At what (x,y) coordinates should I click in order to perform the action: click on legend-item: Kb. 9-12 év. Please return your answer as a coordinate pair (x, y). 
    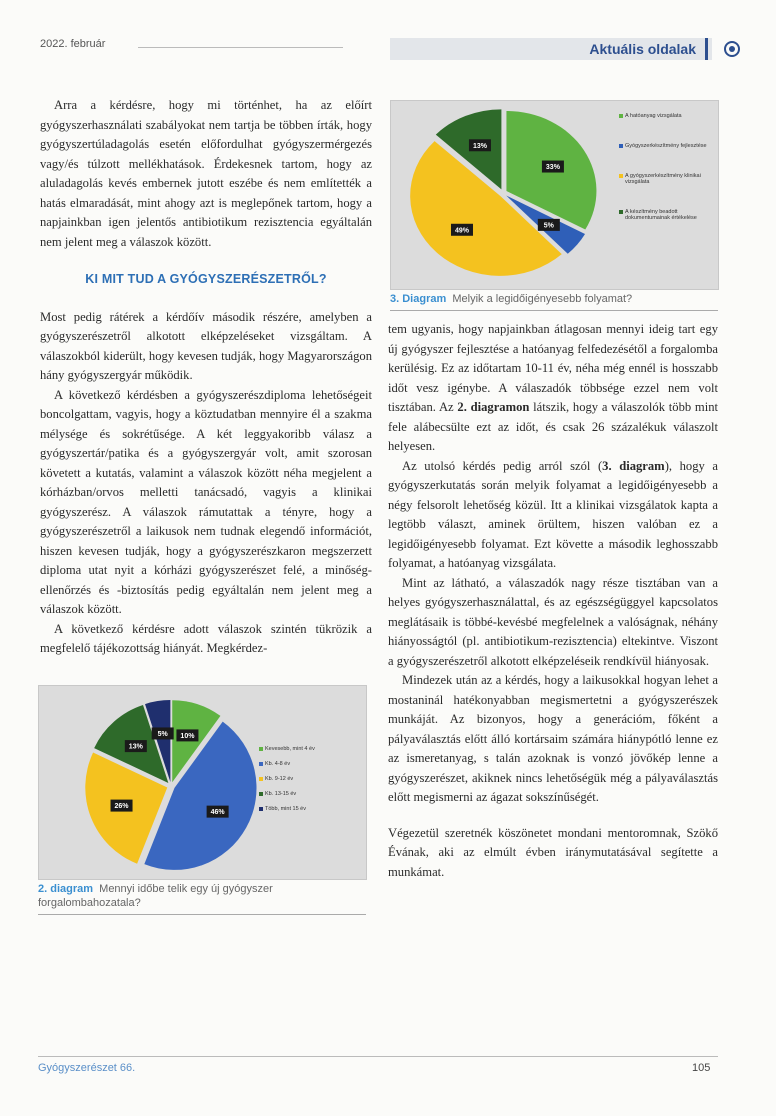
    Looking at the image, I should click on (309, 779).